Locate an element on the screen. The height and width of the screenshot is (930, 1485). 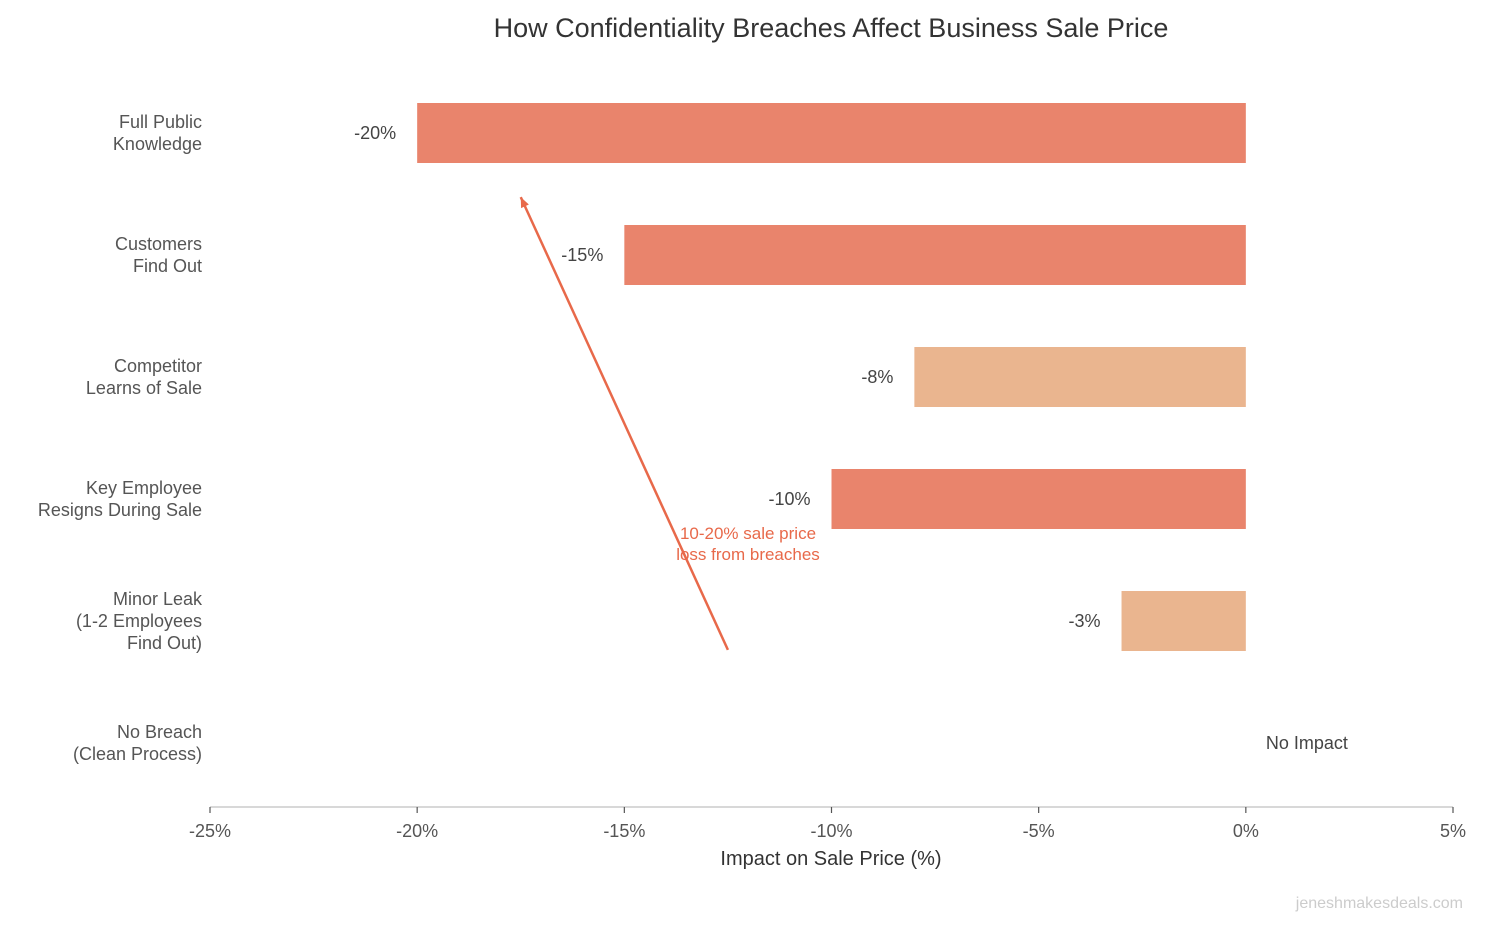
data-label: -10% is located at coordinates (789, 499).